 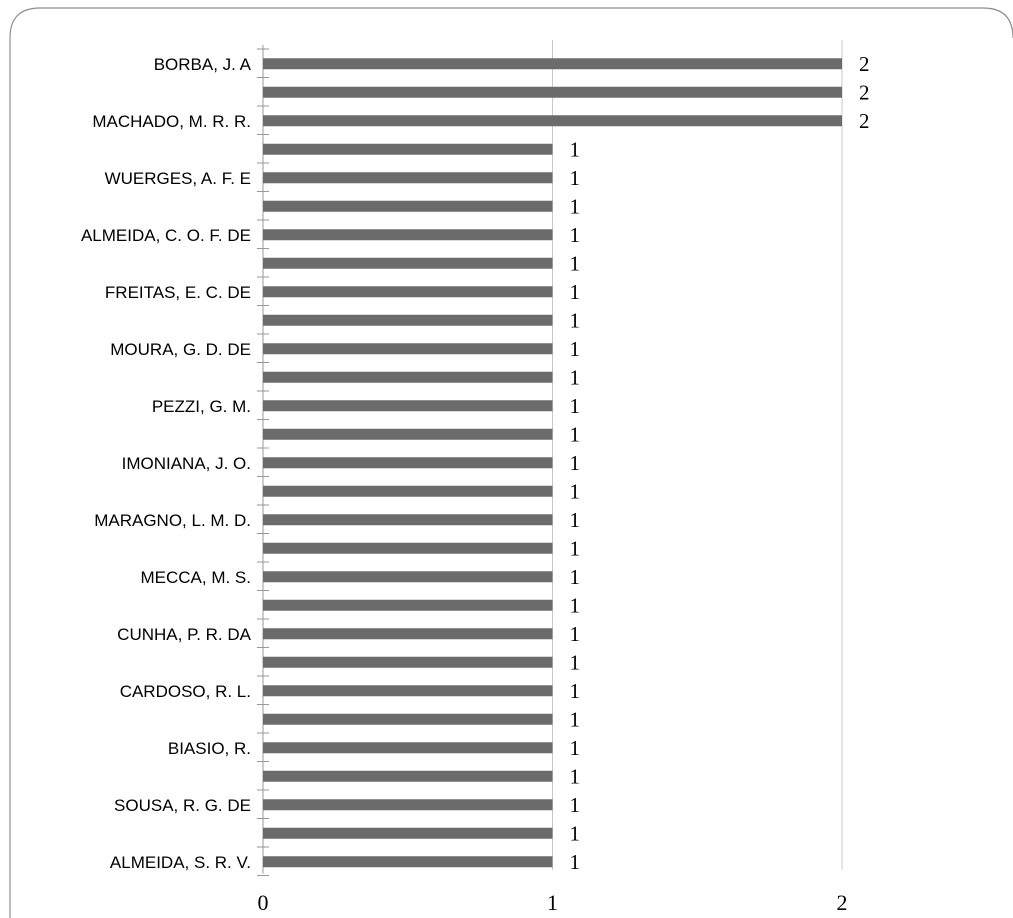 What do you see at coordinates (203, 64) in the screenshot?
I see `category-label: BORBA, J. A` at bounding box center [203, 64].